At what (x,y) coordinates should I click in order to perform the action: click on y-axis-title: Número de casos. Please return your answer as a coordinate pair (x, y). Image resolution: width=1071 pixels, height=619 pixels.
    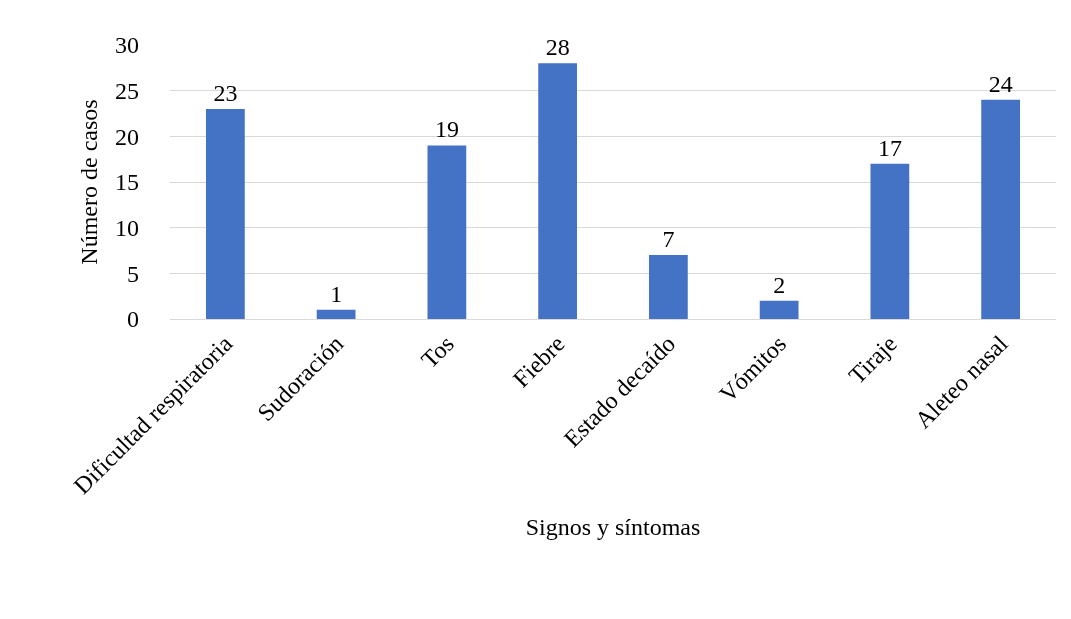
    Looking at the image, I should click on (89, 182).